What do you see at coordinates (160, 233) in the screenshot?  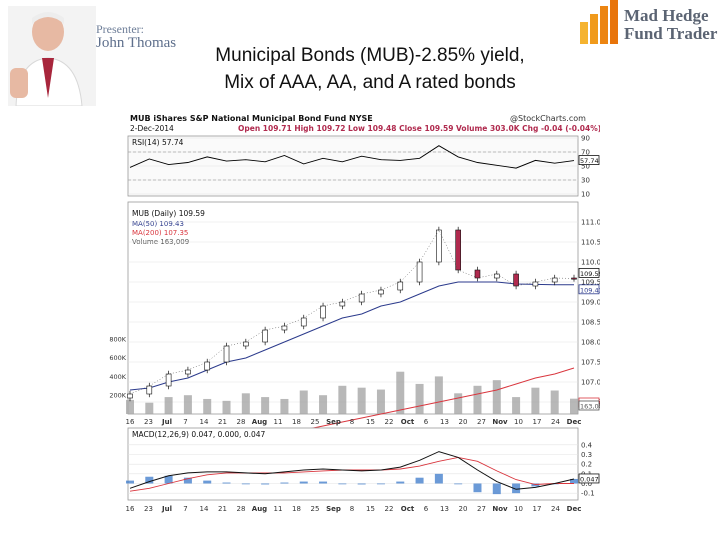 I see `ma200-label: MA(200) 107.35` at bounding box center [160, 233].